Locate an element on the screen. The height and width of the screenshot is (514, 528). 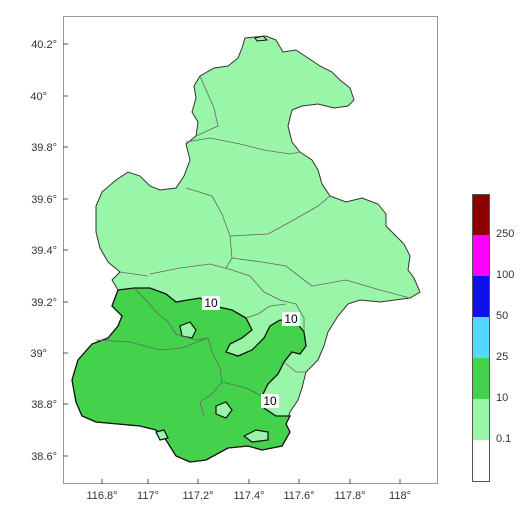
x-tick-label: 117.6° is located at coordinates (298, 496).